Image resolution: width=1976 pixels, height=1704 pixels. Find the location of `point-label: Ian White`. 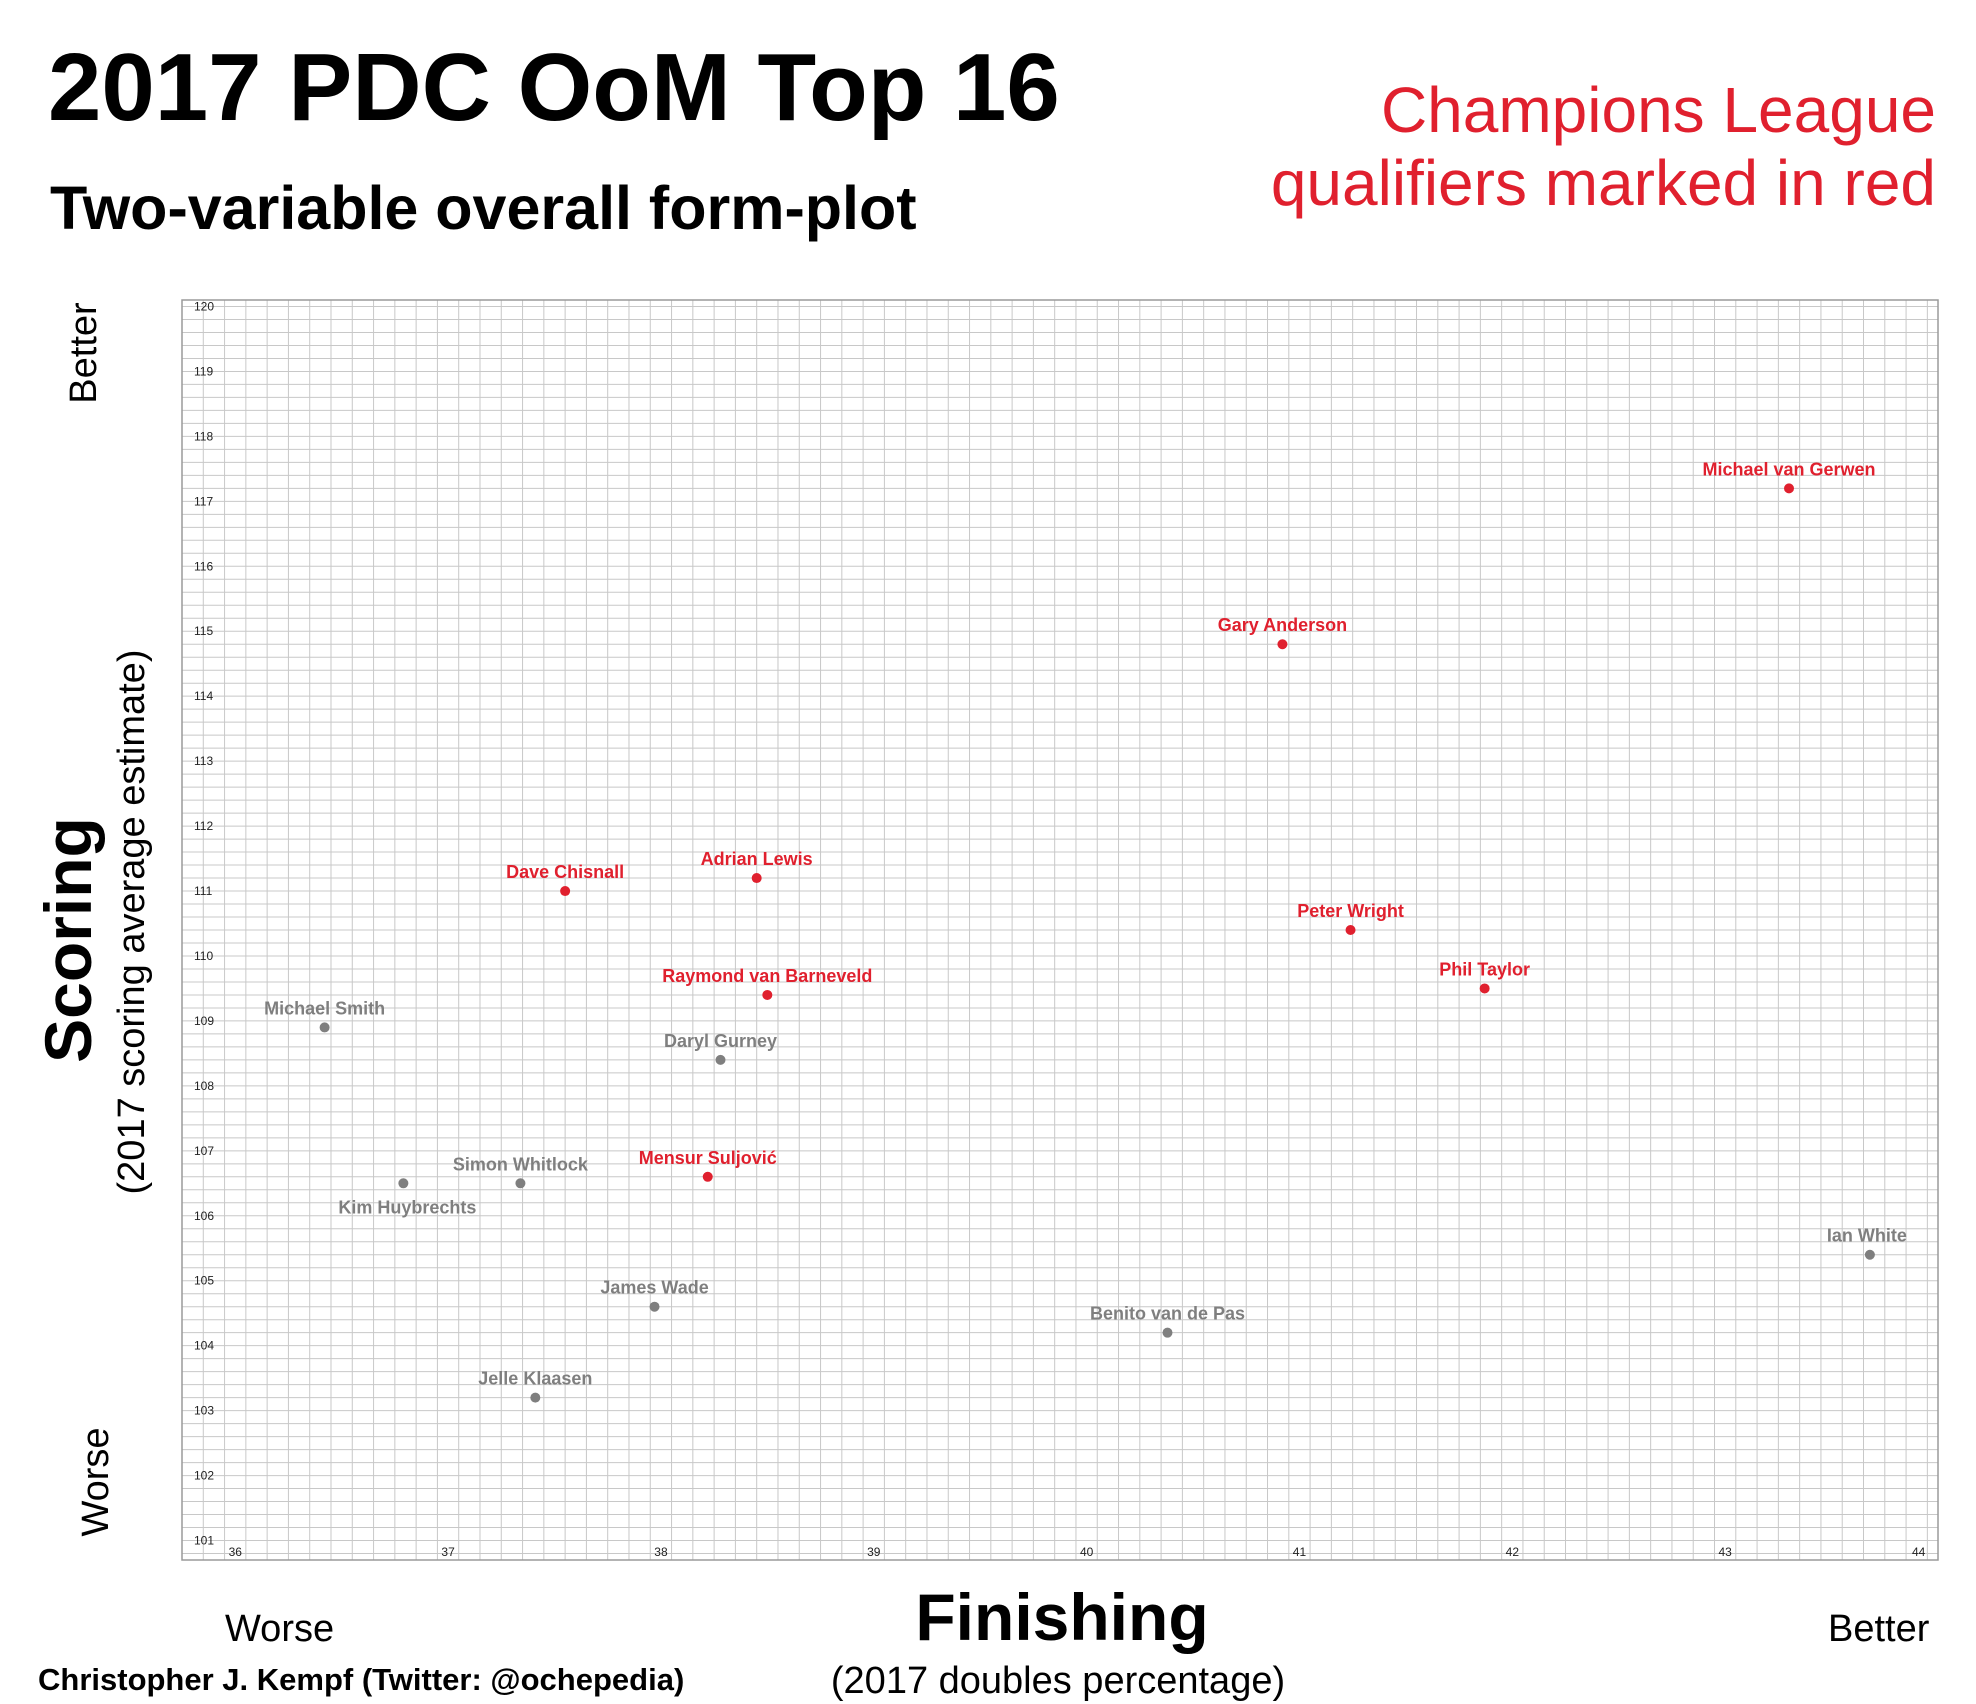

point-label: Ian White is located at coordinates (1867, 1236).